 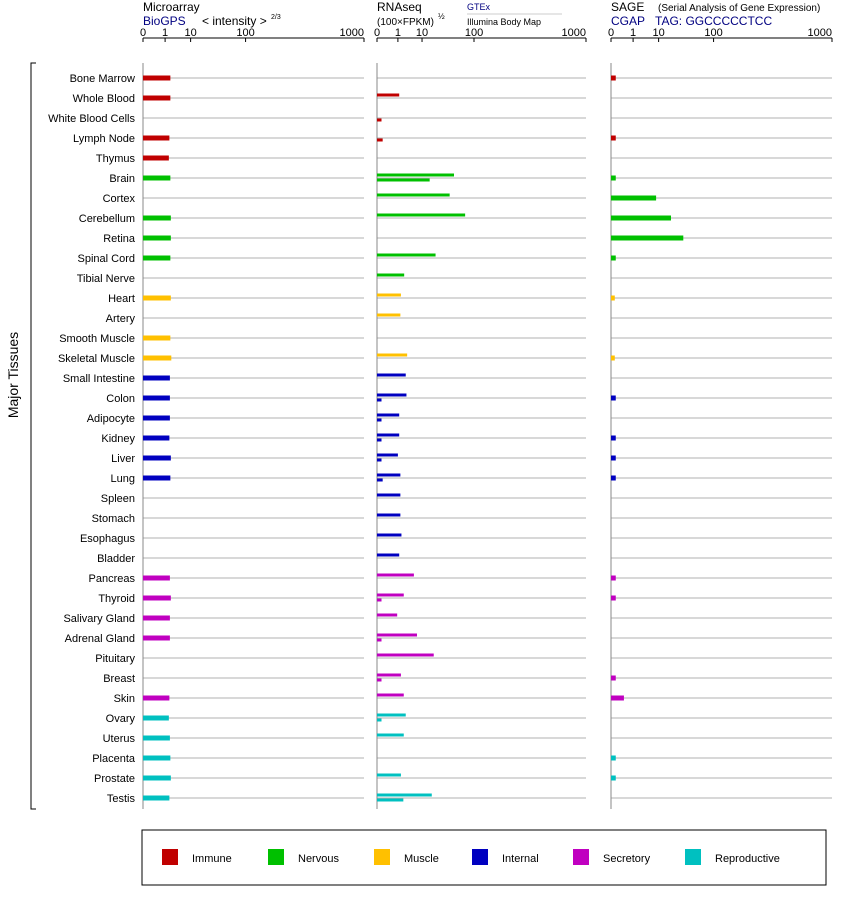 What do you see at coordinates (104, 139) in the screenshot?
I see `tissue-label: Lymph Node` at bounding box center [104, 139].